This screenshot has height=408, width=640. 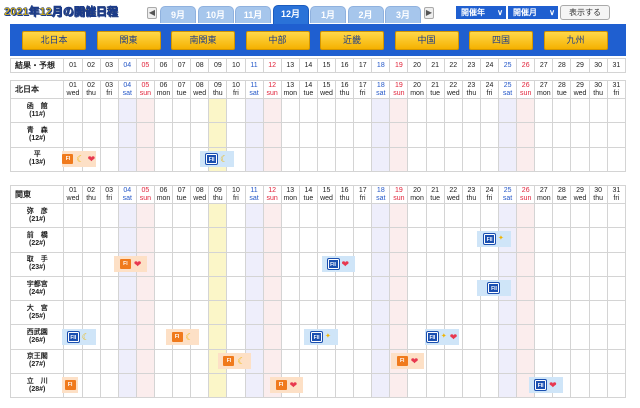 What do you see at coordinates (70, 385) in the screenshot?
I see `race-event: FI` at bounding box center [70, 385].